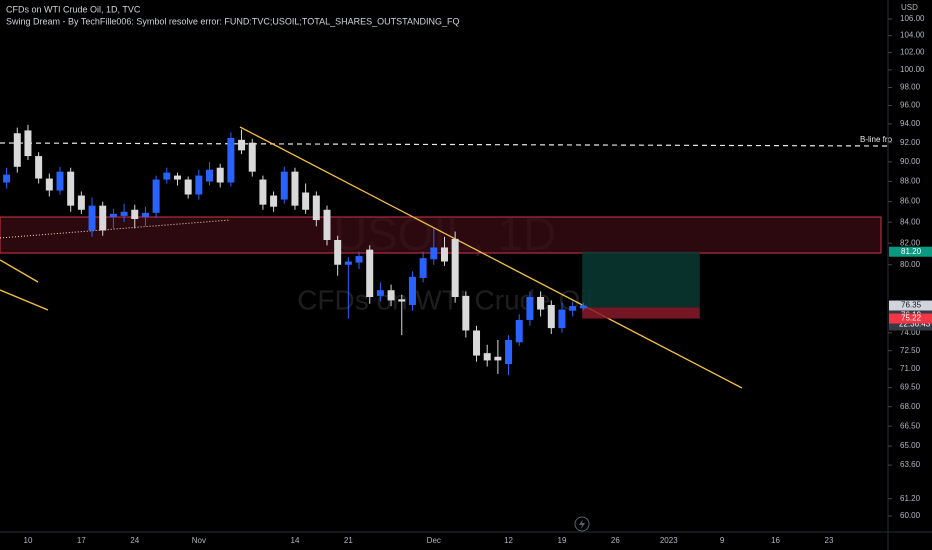  I want to click on x-tick-label: 2023, so click(669, 540).